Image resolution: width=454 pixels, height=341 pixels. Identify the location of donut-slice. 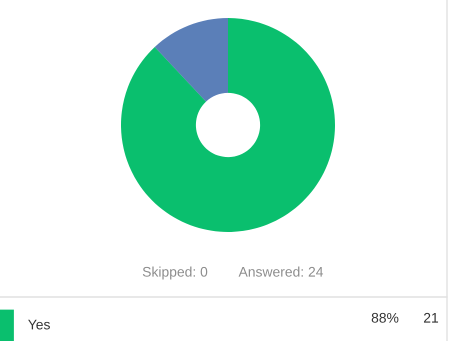
(191, 60).